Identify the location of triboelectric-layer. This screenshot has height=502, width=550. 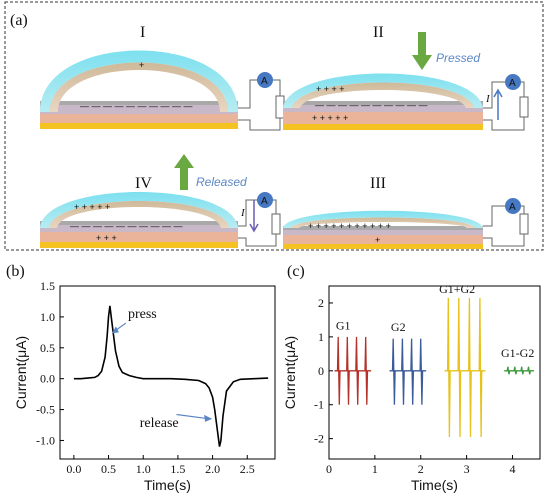
(139, 109).